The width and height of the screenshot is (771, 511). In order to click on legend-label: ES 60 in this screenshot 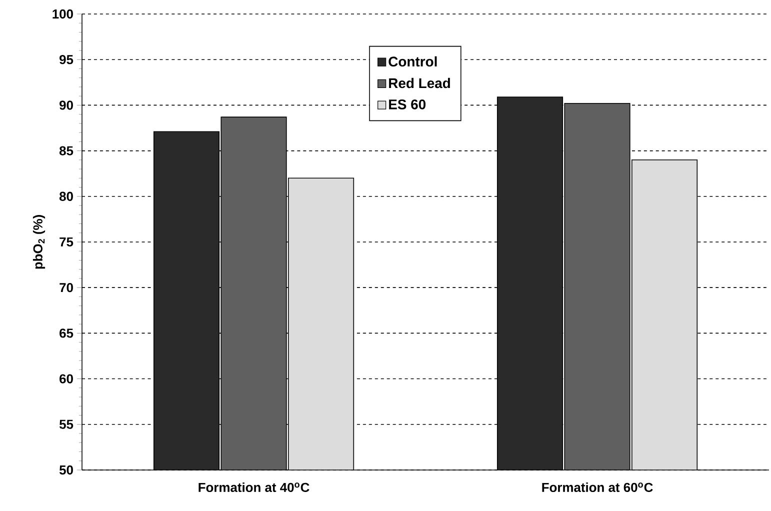, I will do `click(407, 104)`.